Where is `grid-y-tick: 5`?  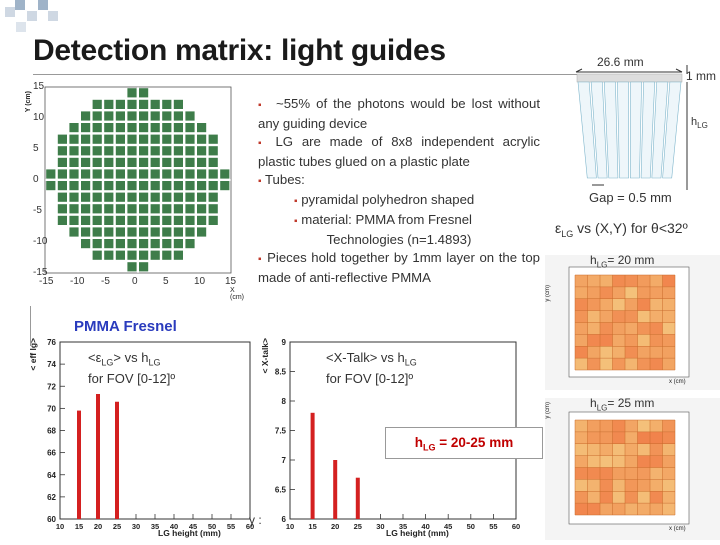
grid-y-tick: 5 is located at coordinates (36, 148).